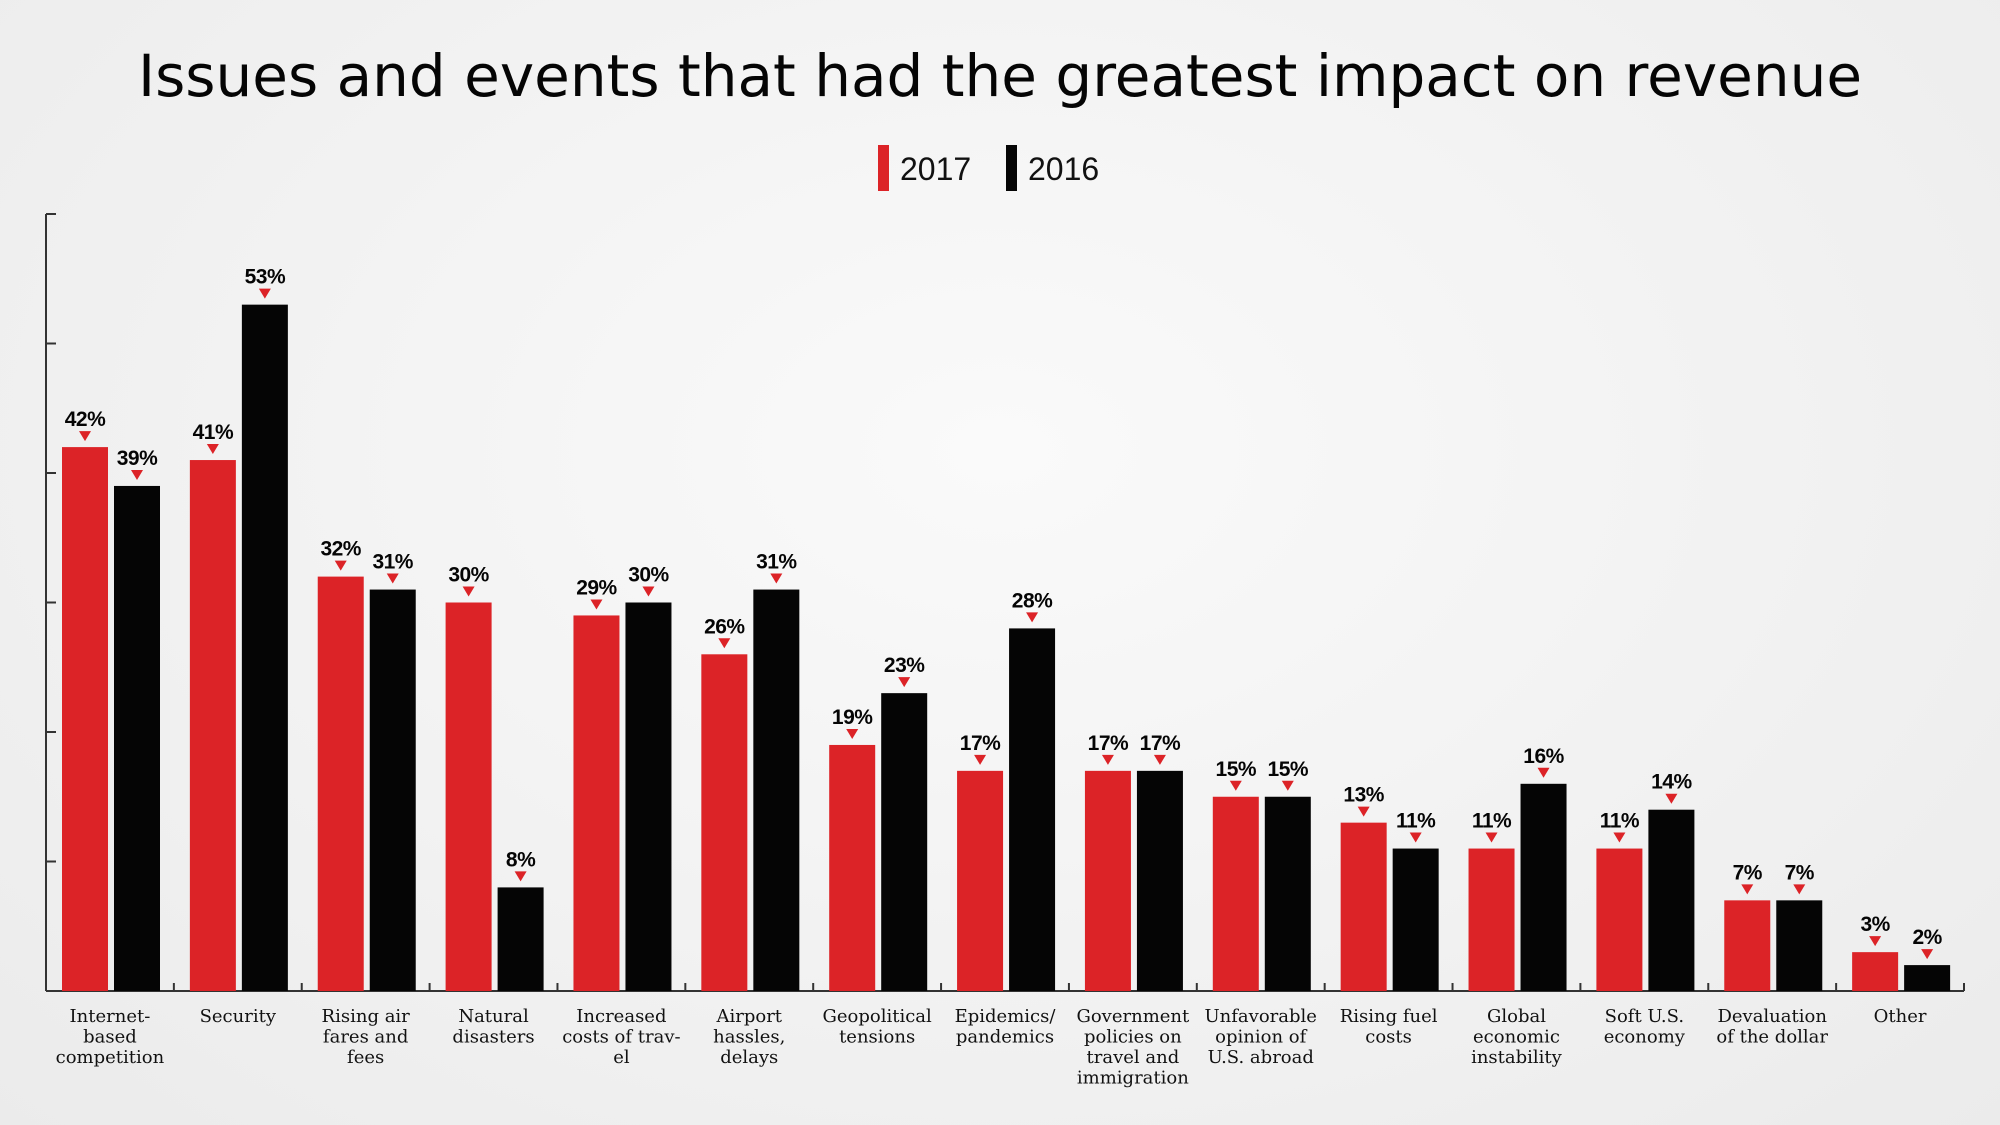 This screenshot has width=2000, height=1125. I want to click on category-label: Government, so click(1133, 1016).